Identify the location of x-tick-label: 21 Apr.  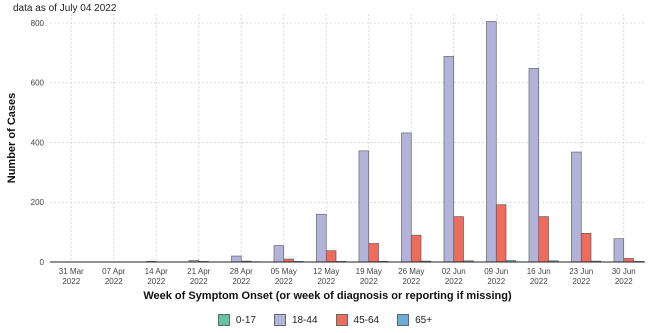
(198, 271).